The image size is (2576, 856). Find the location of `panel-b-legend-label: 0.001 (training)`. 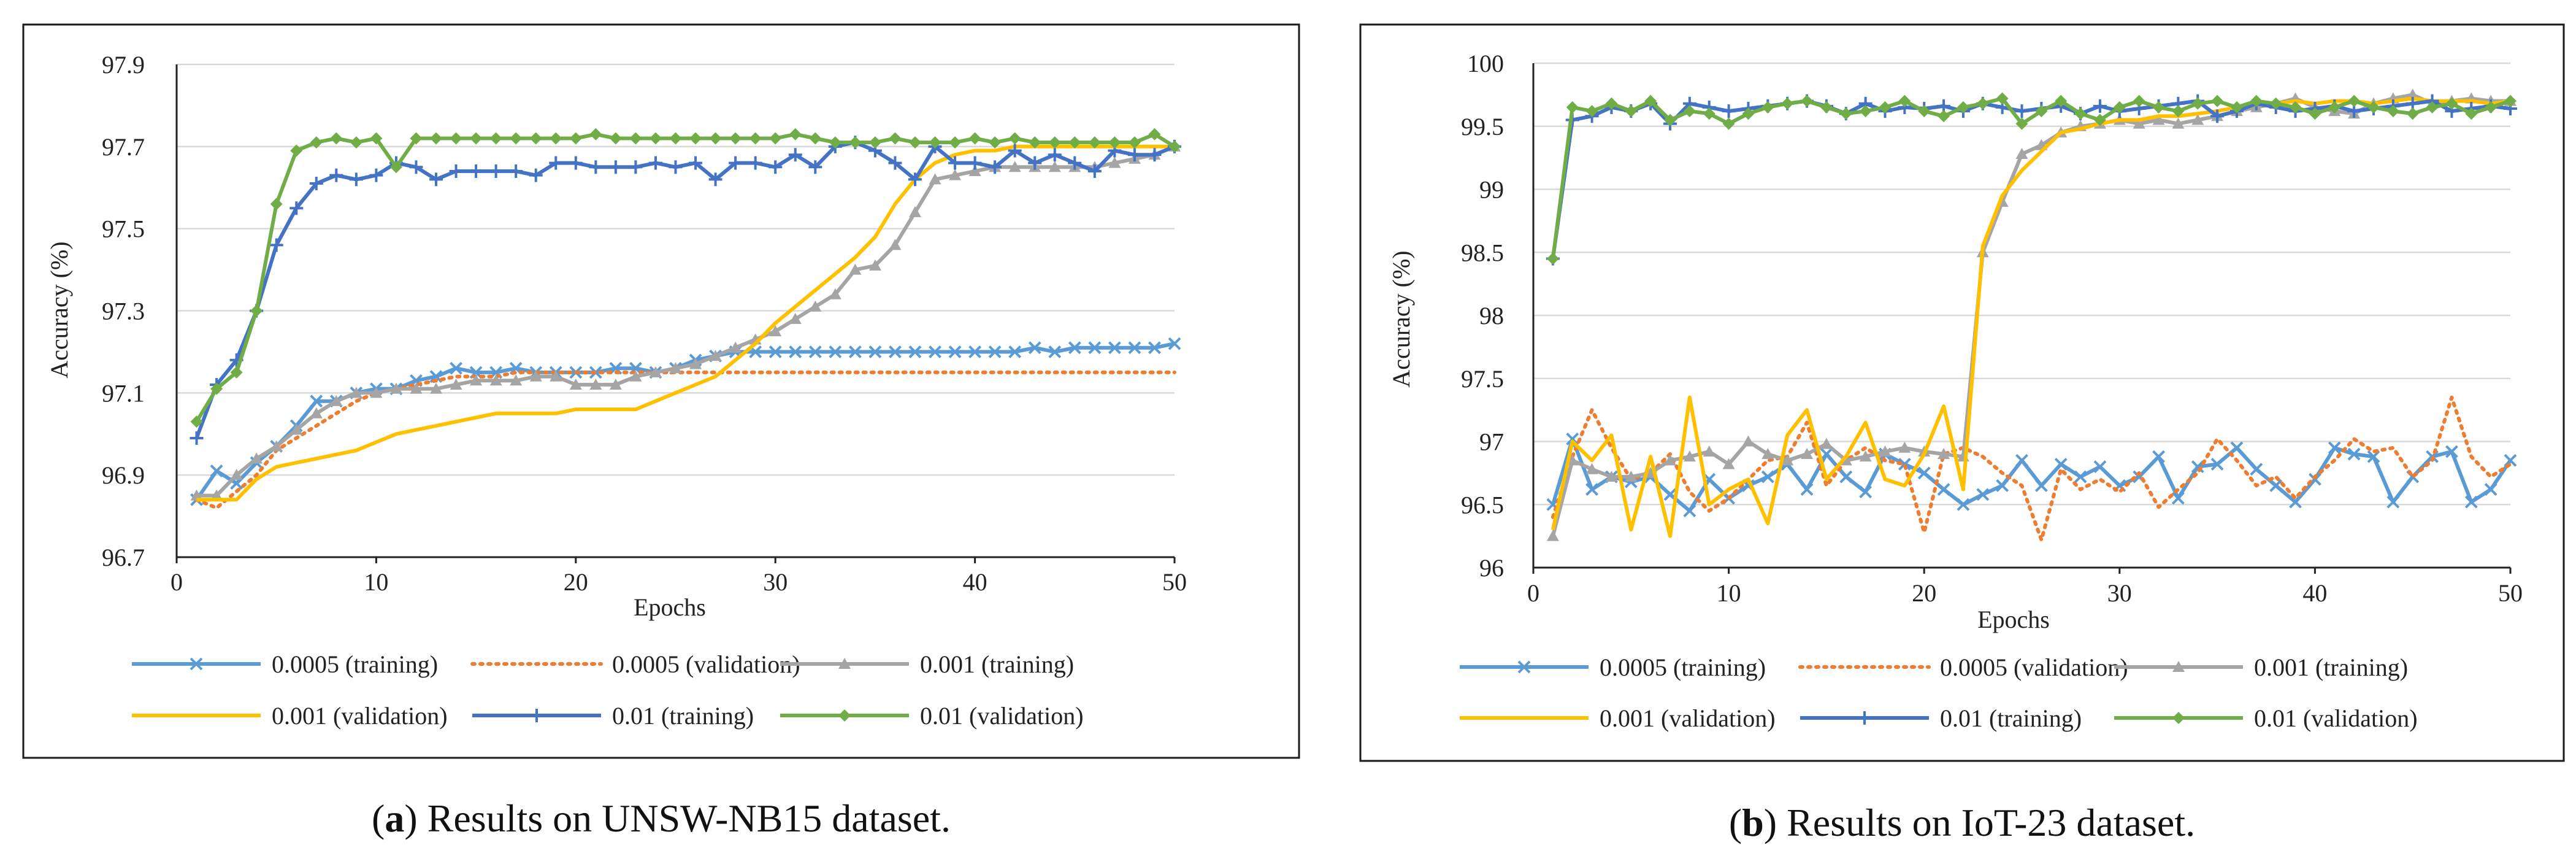

panel-b-legend-label: 0.001 (training) is located at coordinates (2331, 667).